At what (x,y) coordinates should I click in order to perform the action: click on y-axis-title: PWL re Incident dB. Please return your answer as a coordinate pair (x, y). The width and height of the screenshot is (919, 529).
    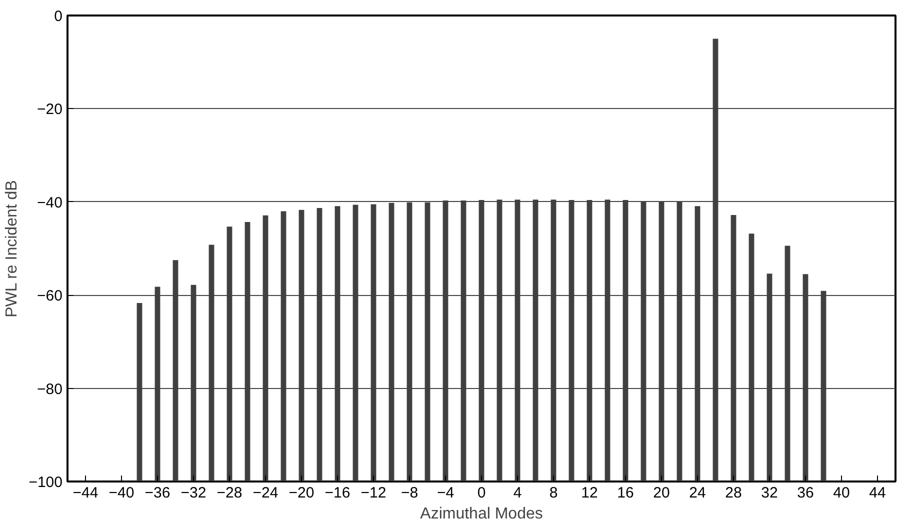
    Looking at the image, I should click on (12, 249).